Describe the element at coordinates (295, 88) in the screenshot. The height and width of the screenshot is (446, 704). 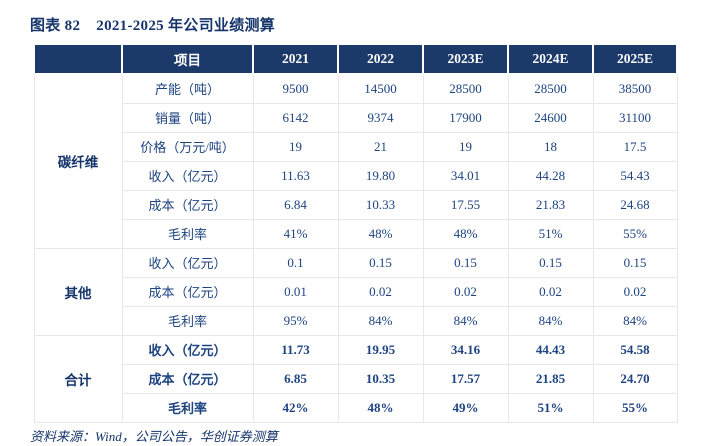
I see `value-cell: 9500` at that location.